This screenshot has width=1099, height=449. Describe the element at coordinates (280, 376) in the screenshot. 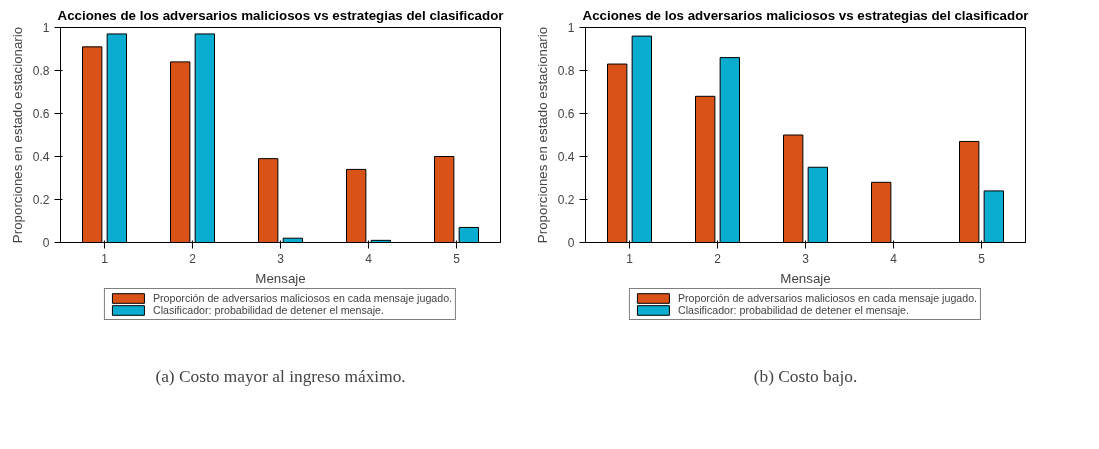

I see `text: (a) Costo mayor al ingreso máximo.` at that location.